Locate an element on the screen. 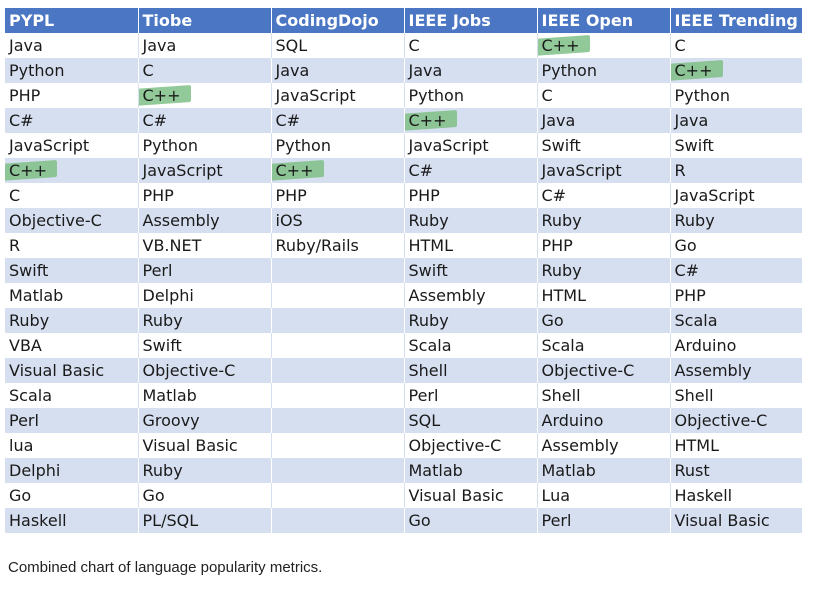 Image resolution: width=825 pixels, height=589 pixels. cell-text: R is located at coordinates (680, 170).